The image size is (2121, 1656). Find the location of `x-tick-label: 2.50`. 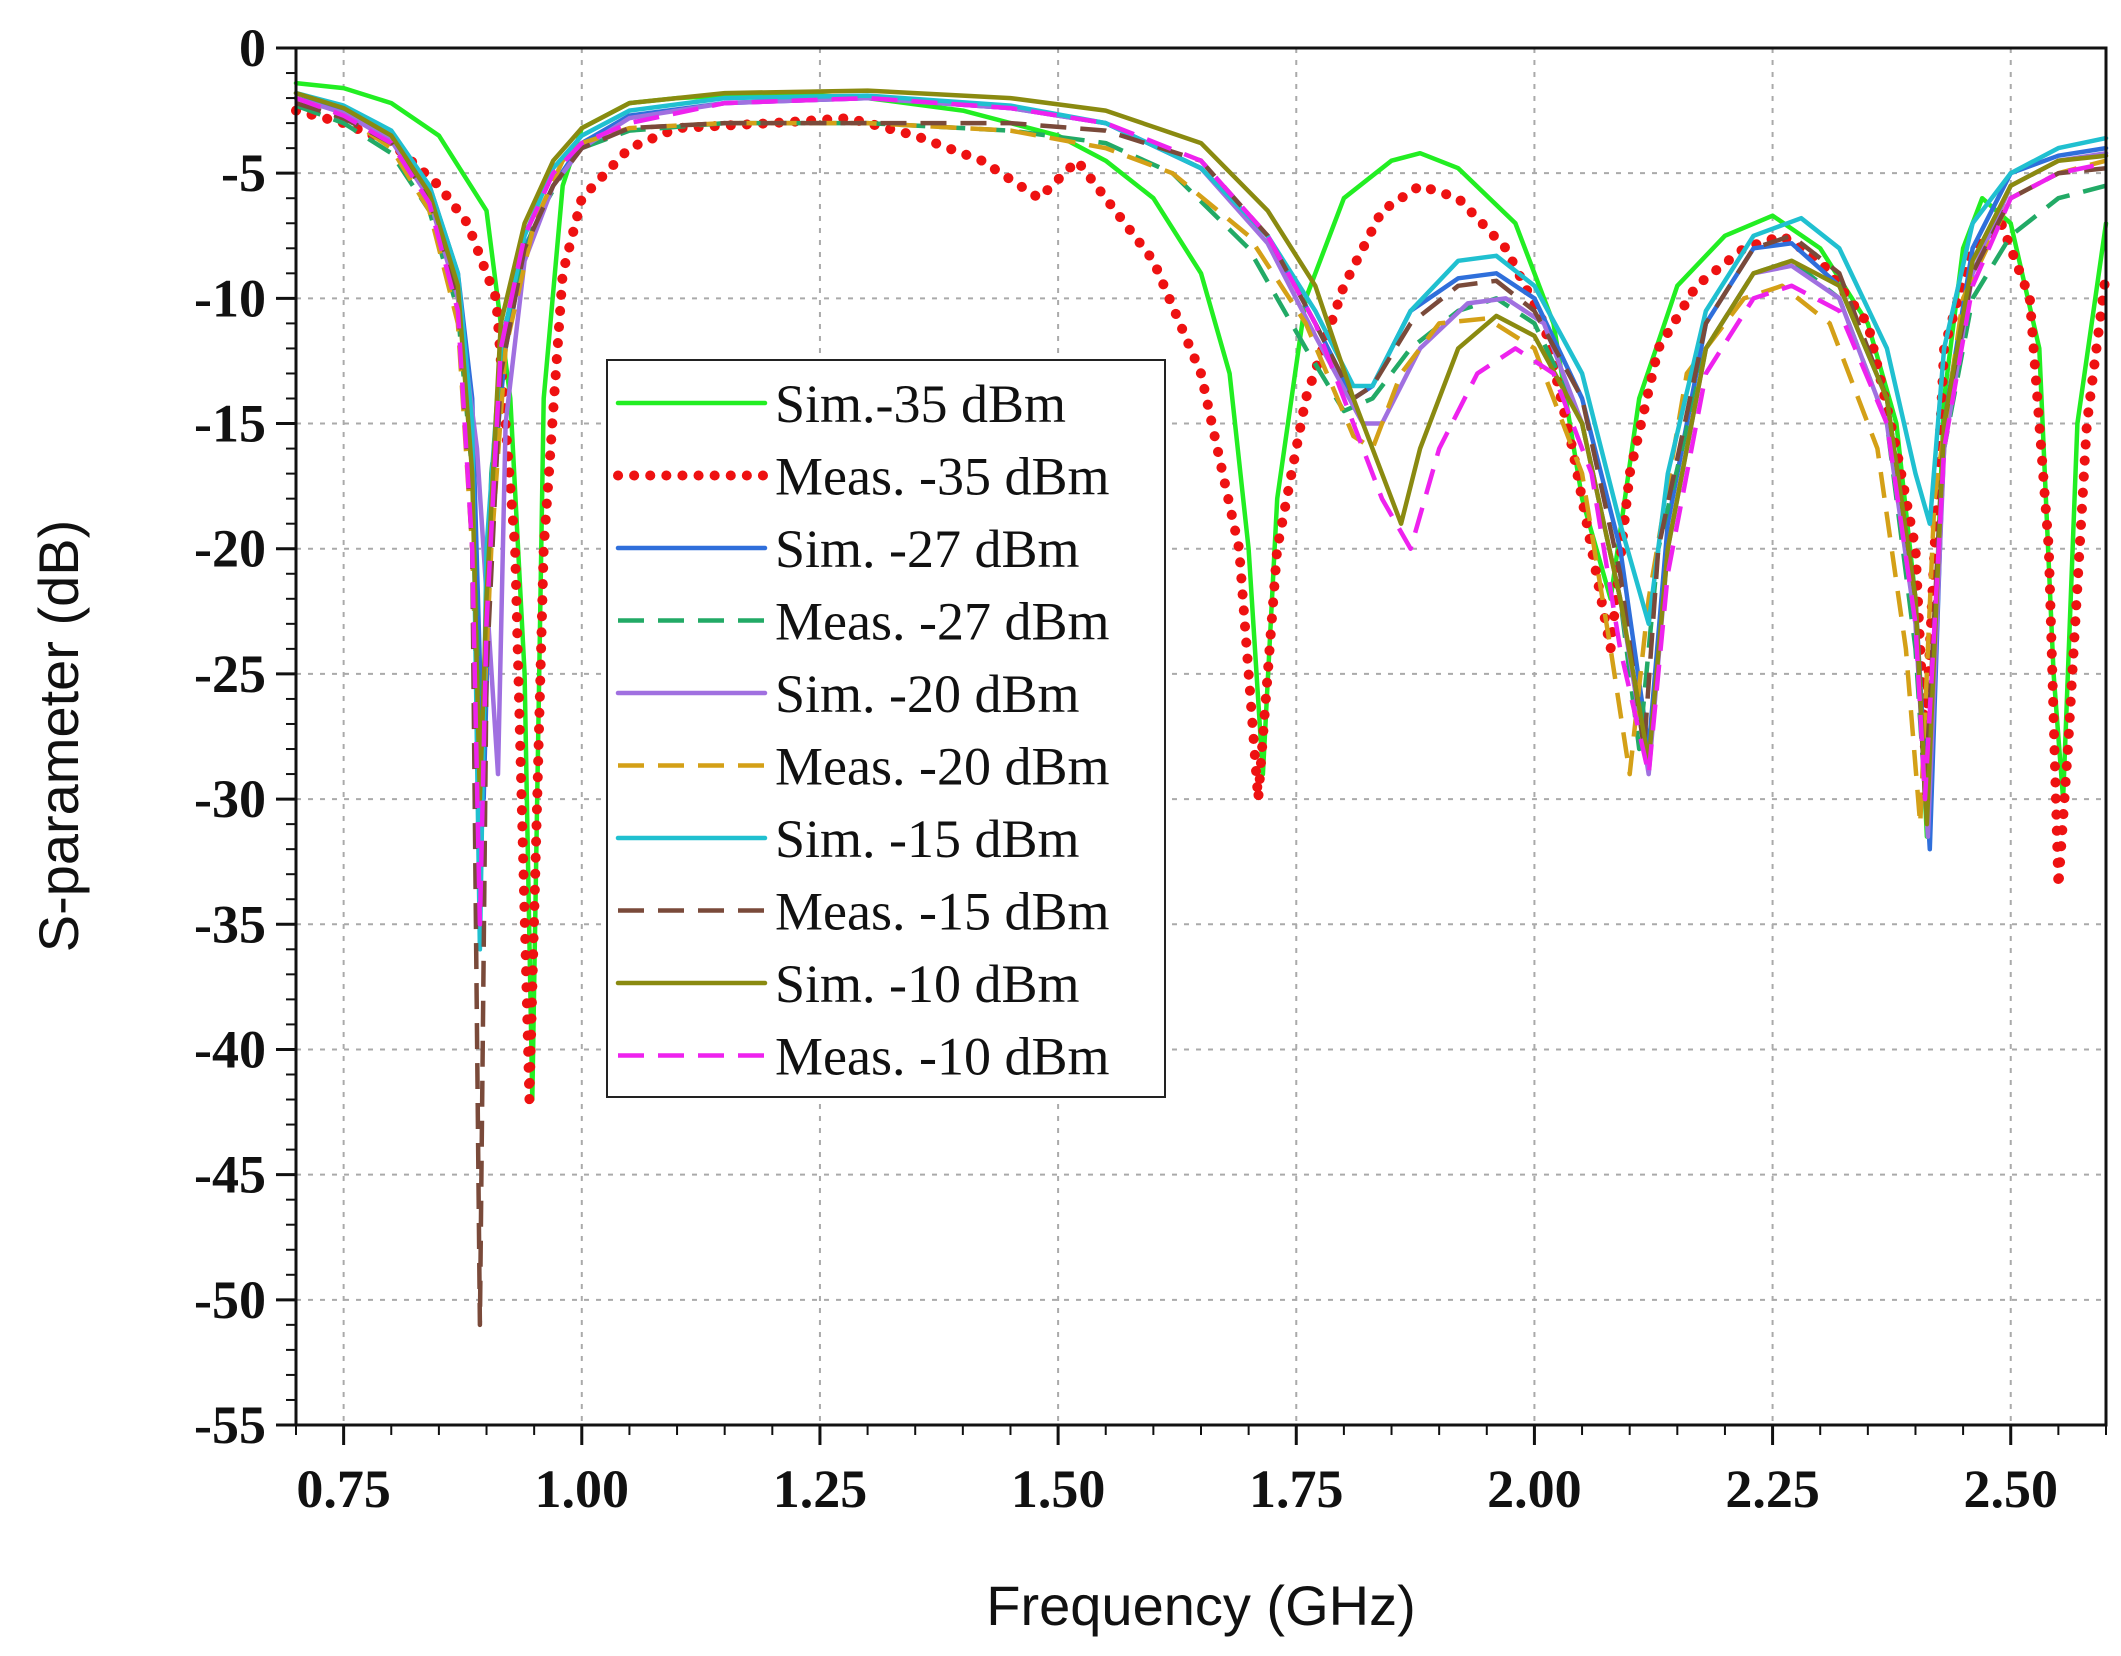

x-tick-label: 2.50 is located at coordinates (2010, 1489).